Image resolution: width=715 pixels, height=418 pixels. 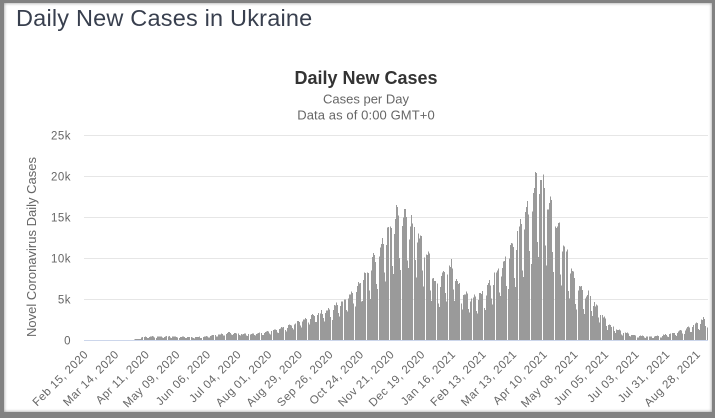 I want to click on svg-text: Novel Coronavirus Daily Cases, so click(x=31, y=247).